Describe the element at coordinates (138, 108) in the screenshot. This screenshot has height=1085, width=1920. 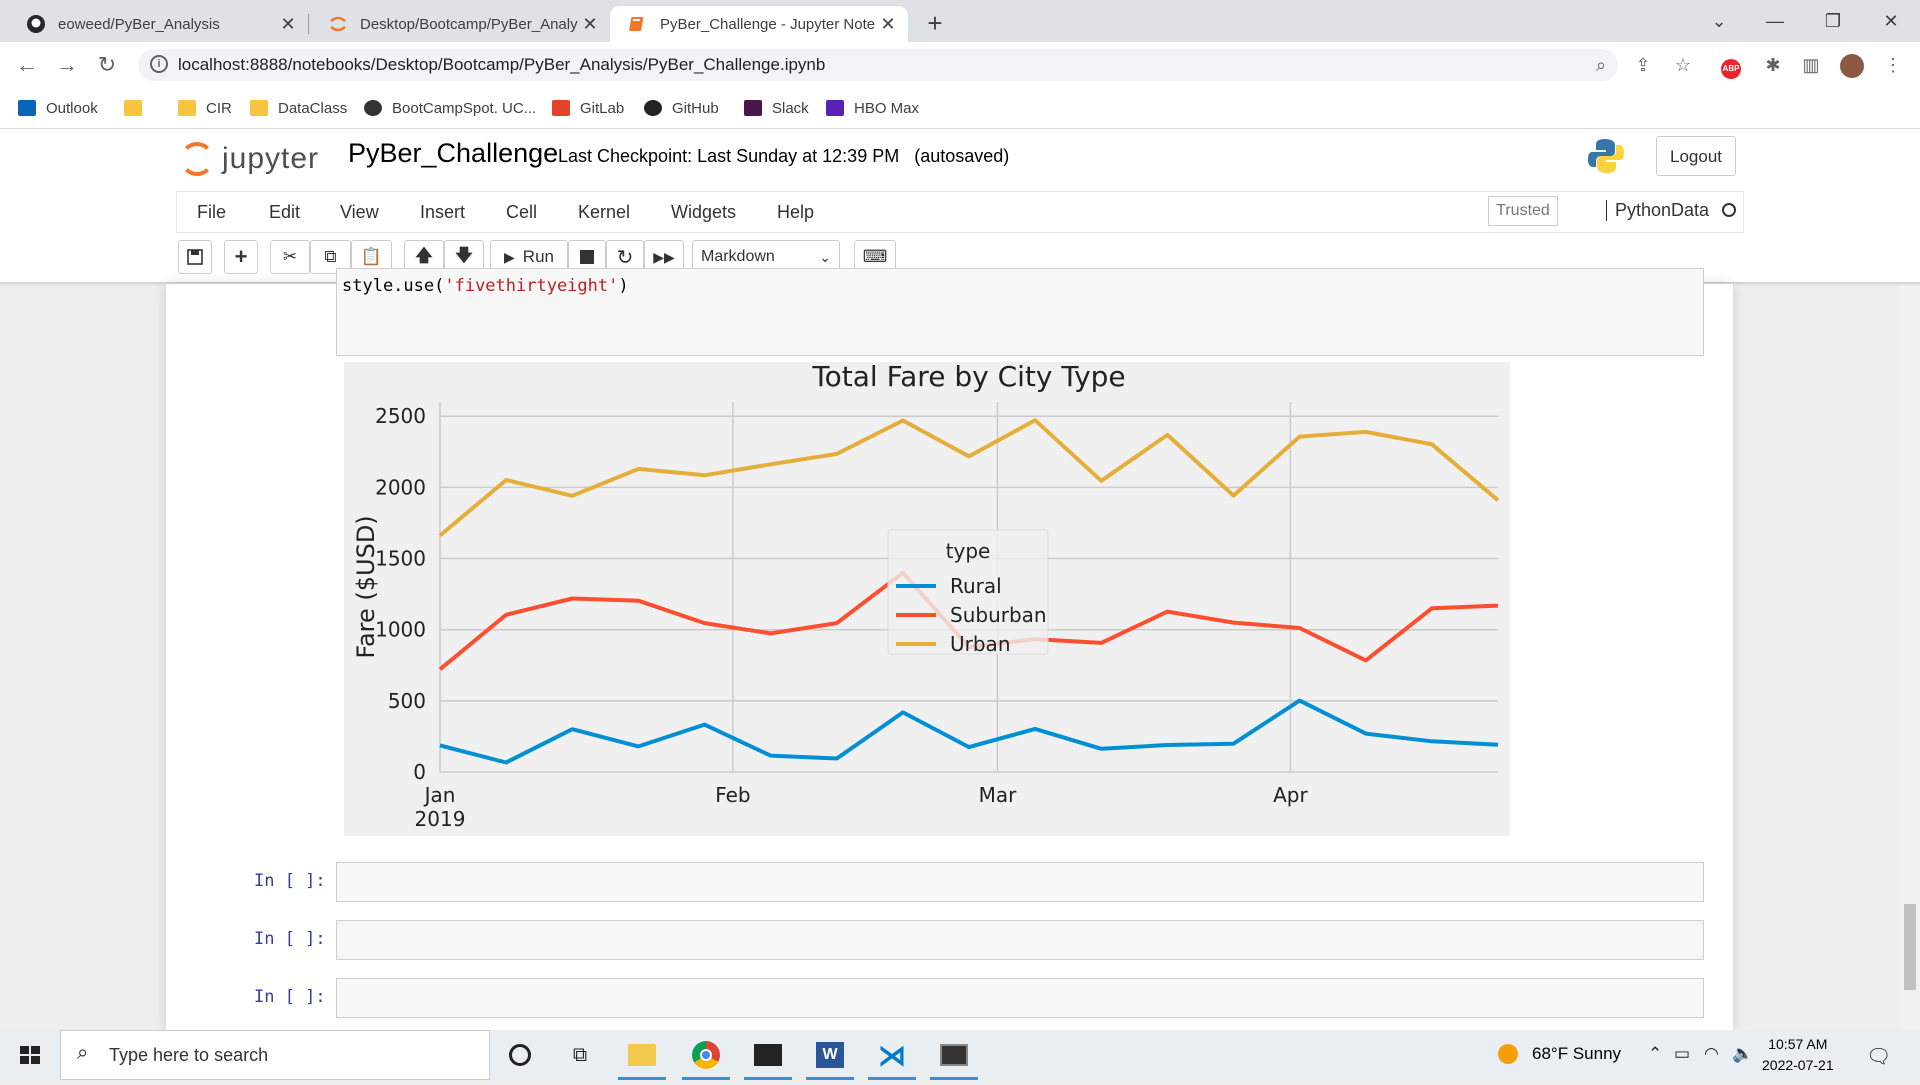
I see `bookmark-folder` at that location.